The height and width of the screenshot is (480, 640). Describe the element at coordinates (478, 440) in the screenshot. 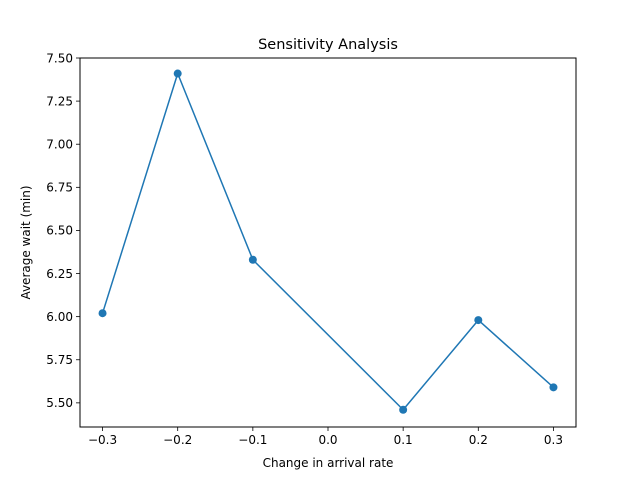

I see `x-tick-label: 0.2` at that location.